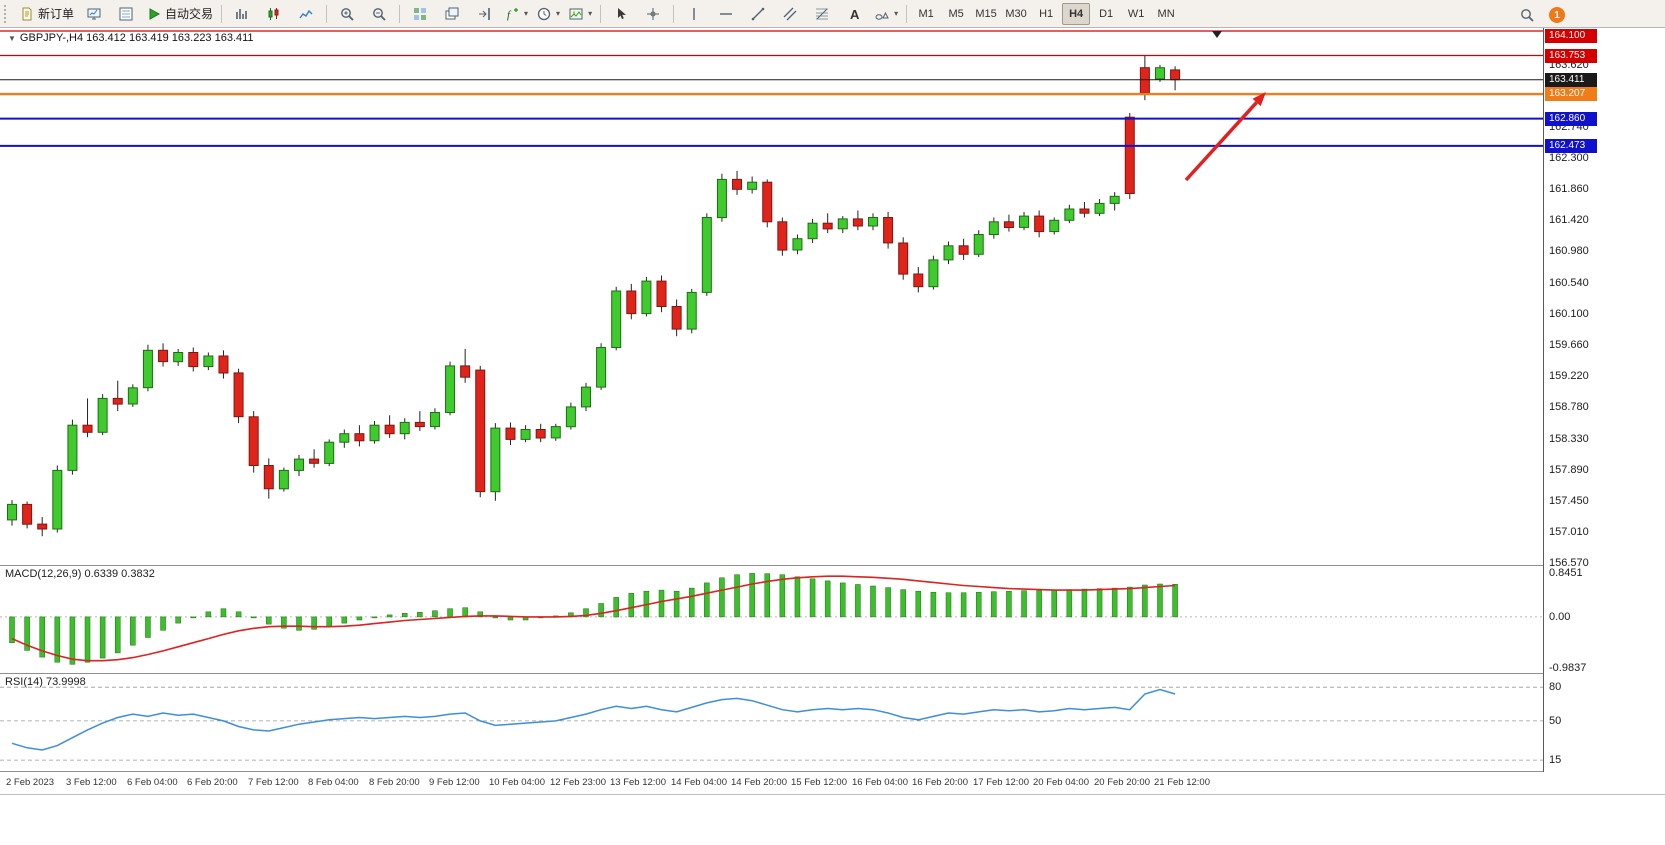 Image resolution: width=1665 pixels, height=845 pixels. I want to click on periods-button: ▾, so click(548, 14).